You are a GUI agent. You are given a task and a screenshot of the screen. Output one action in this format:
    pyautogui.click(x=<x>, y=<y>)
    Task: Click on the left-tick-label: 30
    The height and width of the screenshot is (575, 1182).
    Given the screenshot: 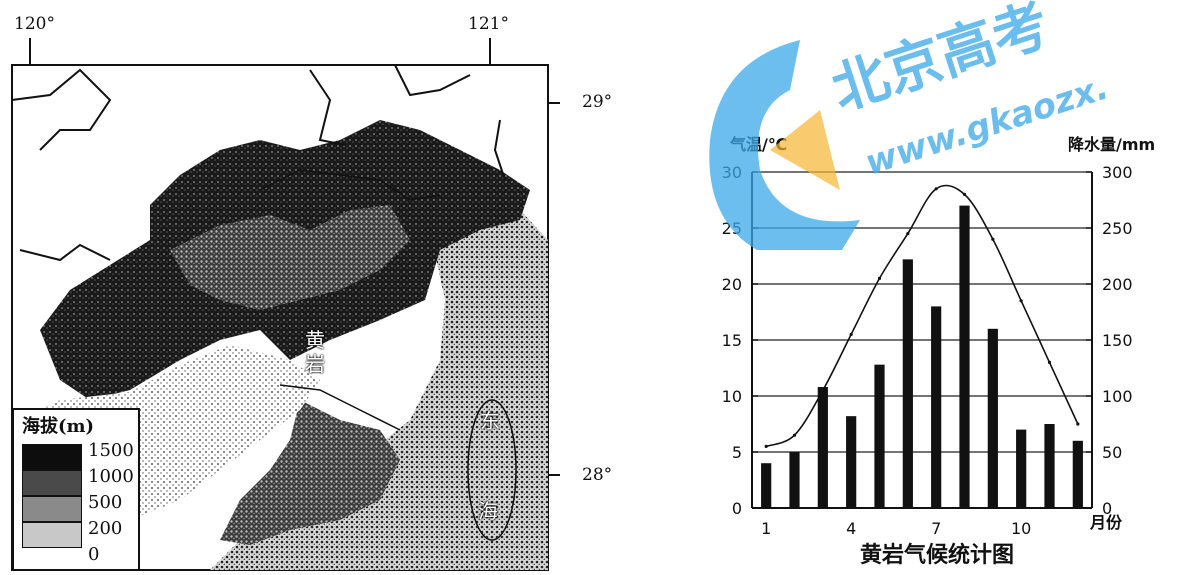 What is the action you would take?
    pyautogui.click(x=732, y=172)
    